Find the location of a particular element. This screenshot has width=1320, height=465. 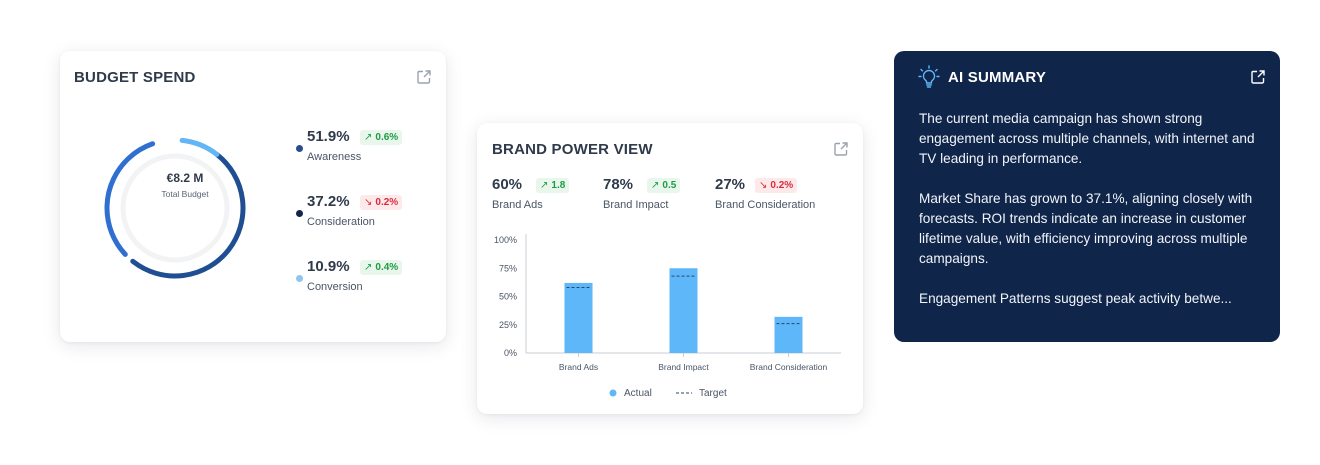

metric-value: 51.9% is located at coordinates (328, 136).